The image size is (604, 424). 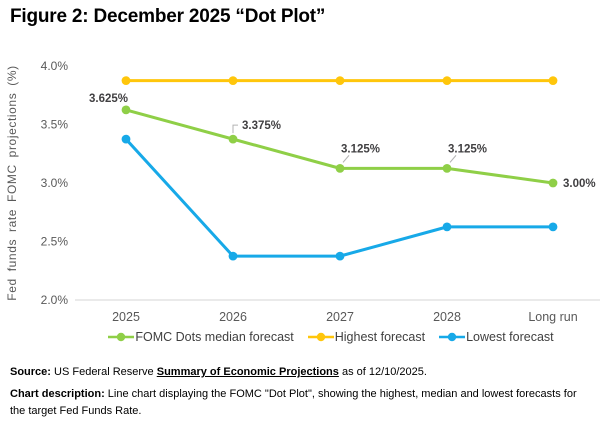 I want to click on y-tick-label: 2.5%, so click(x=55, y=242).